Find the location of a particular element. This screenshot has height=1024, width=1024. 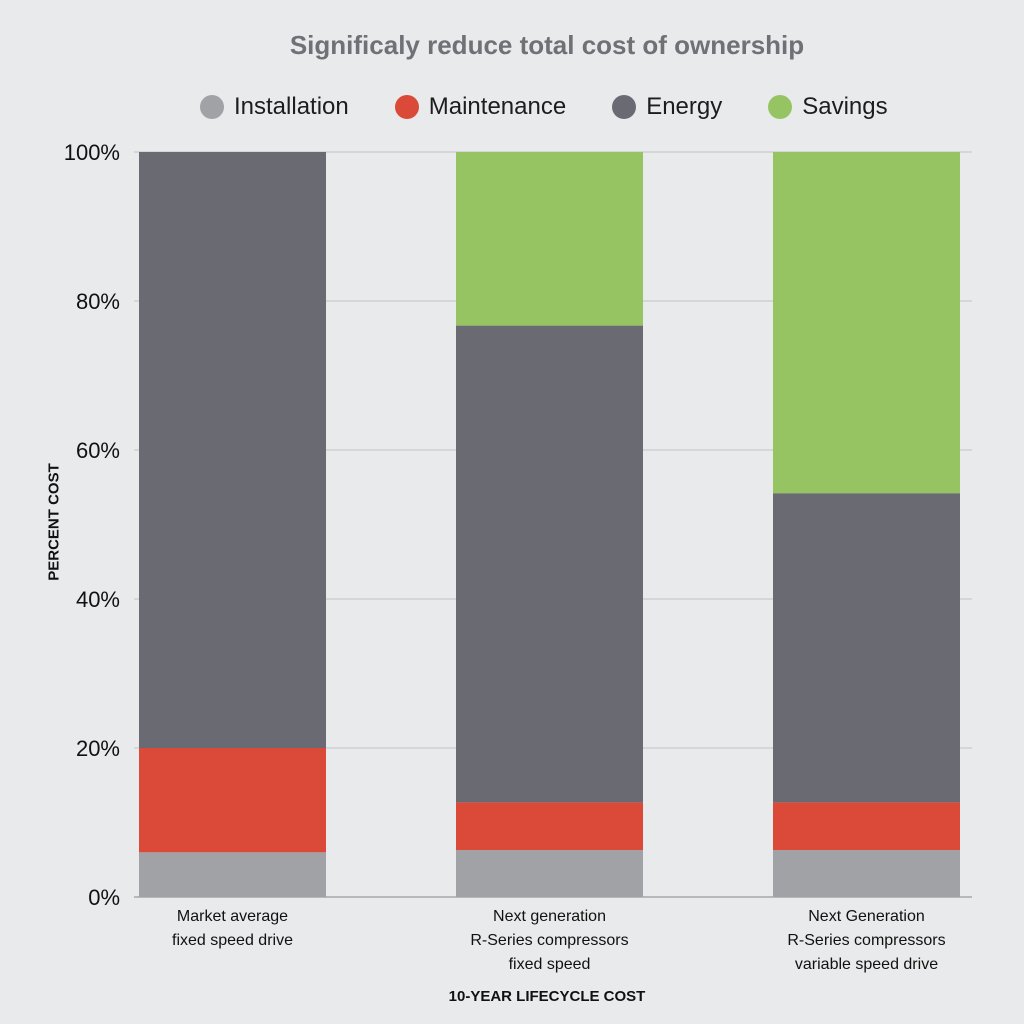

legend: Installation Maintenance Energy Savings is located at coordinates (567, 107).